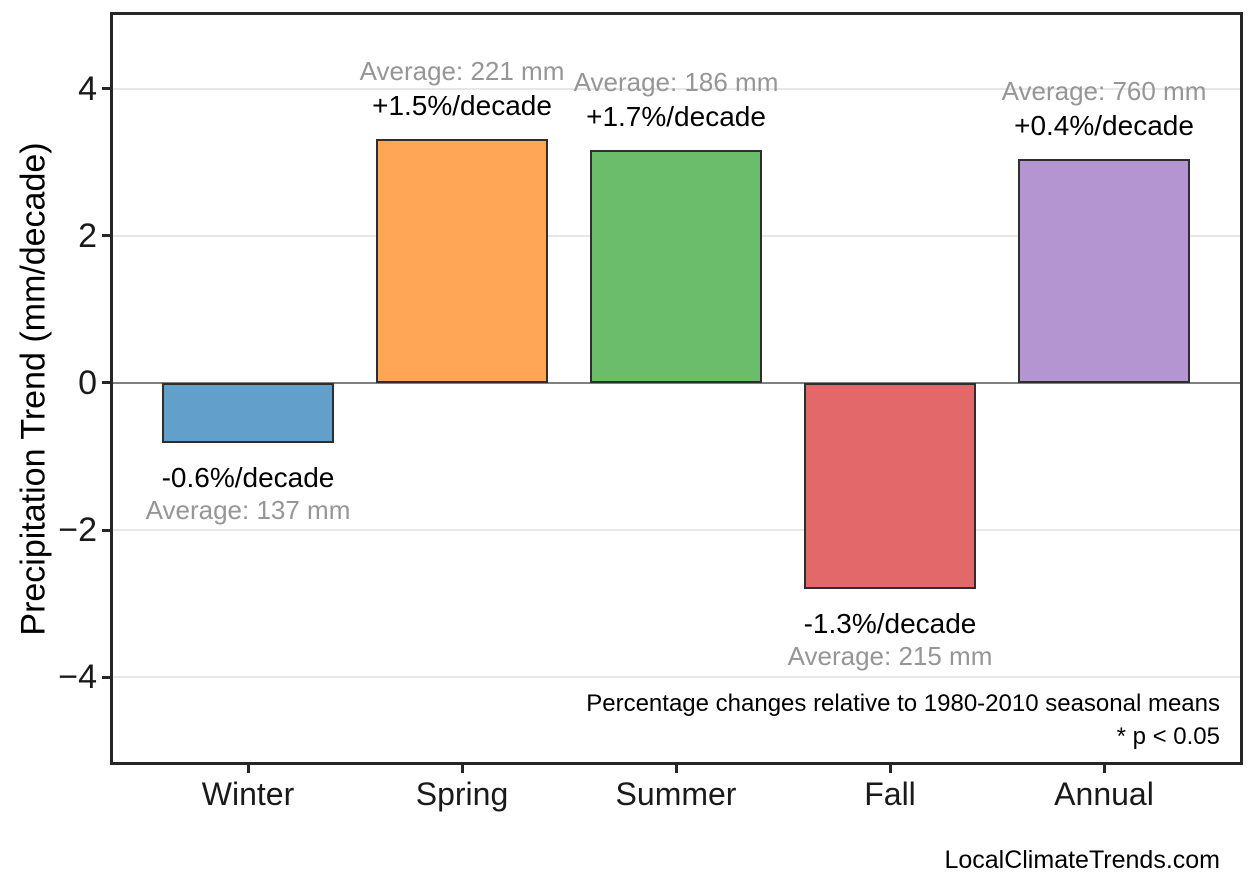  Describe the element at coordinates (248, 510) in the screenshot. I see `average-label-winter: Average: 137 mm` at that location.